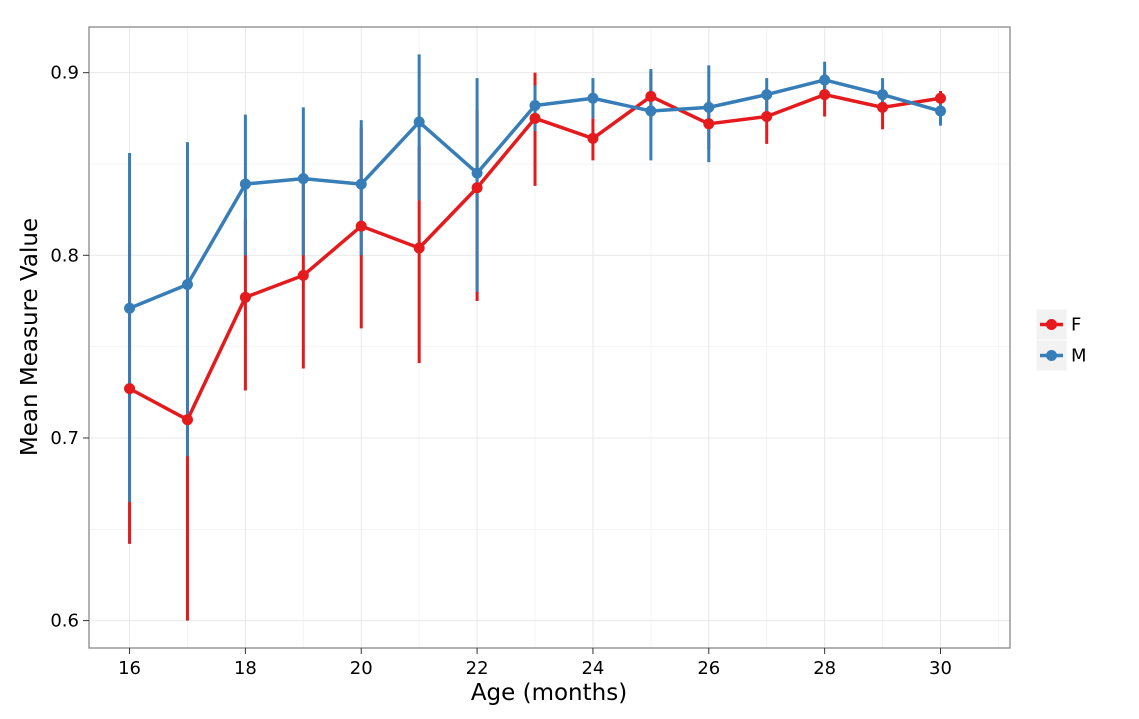 Image resolution: width=1139 pixels, height=719 pixels. I want to click on legend: FM, so click(1061, 340).